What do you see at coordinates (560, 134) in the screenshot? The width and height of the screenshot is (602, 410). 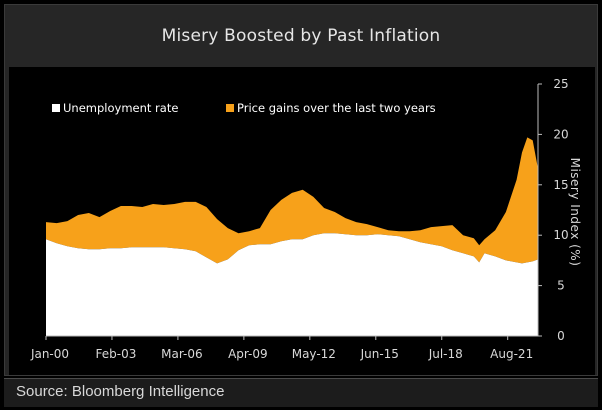 I see `y-tick-label: 20` at bounding box center [560, 134].